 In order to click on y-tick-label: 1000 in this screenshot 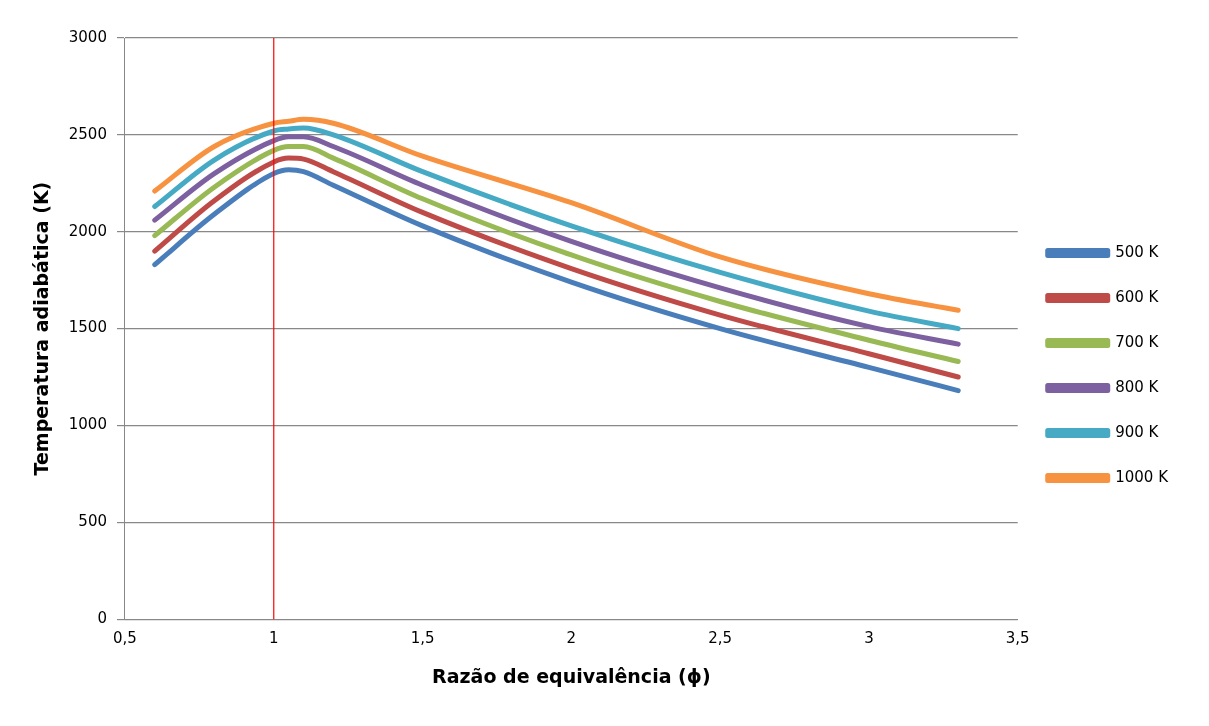, I will do `click(87, 424)`.